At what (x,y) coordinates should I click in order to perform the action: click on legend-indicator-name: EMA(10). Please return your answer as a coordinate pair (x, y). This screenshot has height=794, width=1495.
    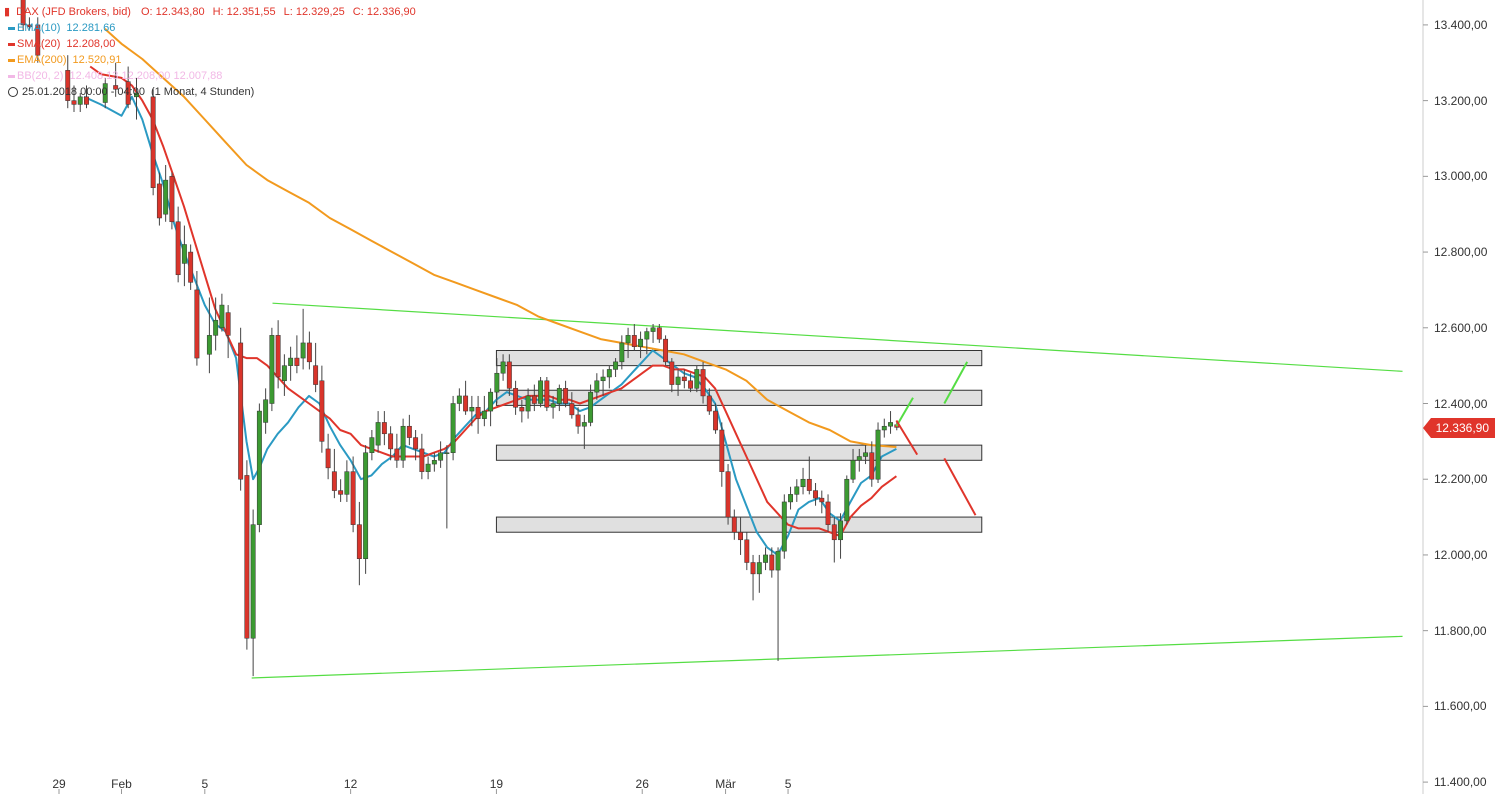
    Looking at the image, I should click on (39, 28).